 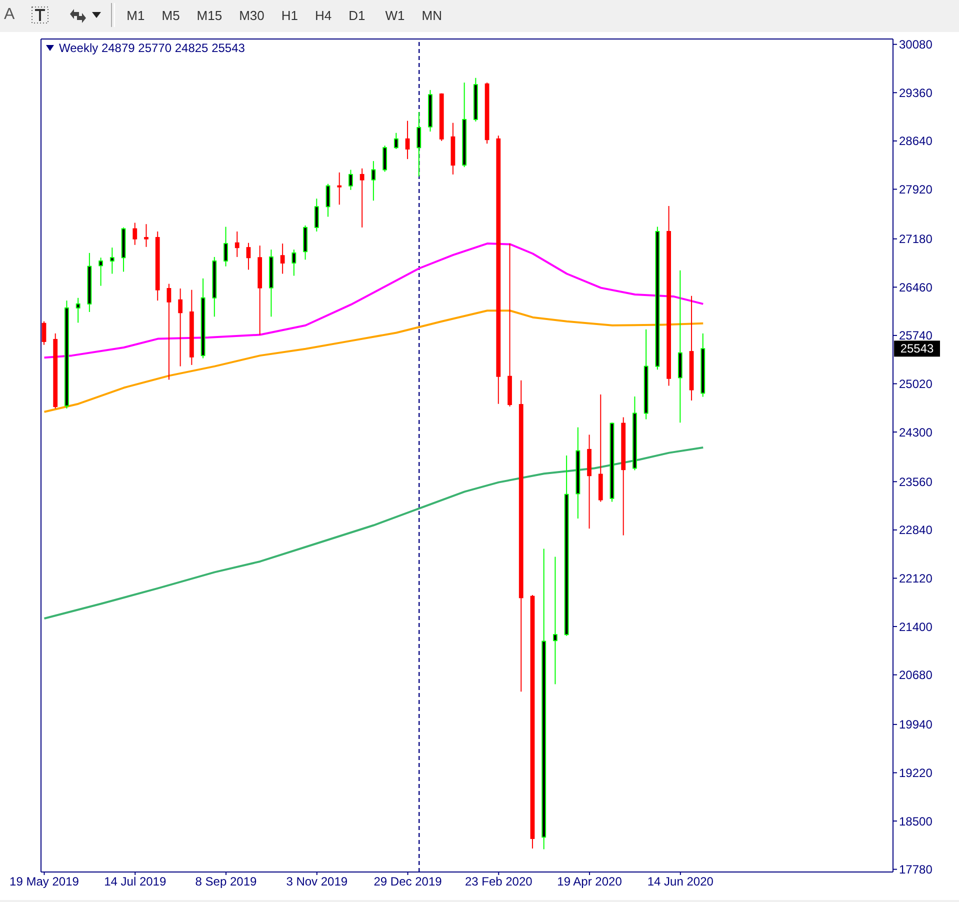 I want to click on x-tick-label: 14 Jun 2020, so click(x=680, y=881).